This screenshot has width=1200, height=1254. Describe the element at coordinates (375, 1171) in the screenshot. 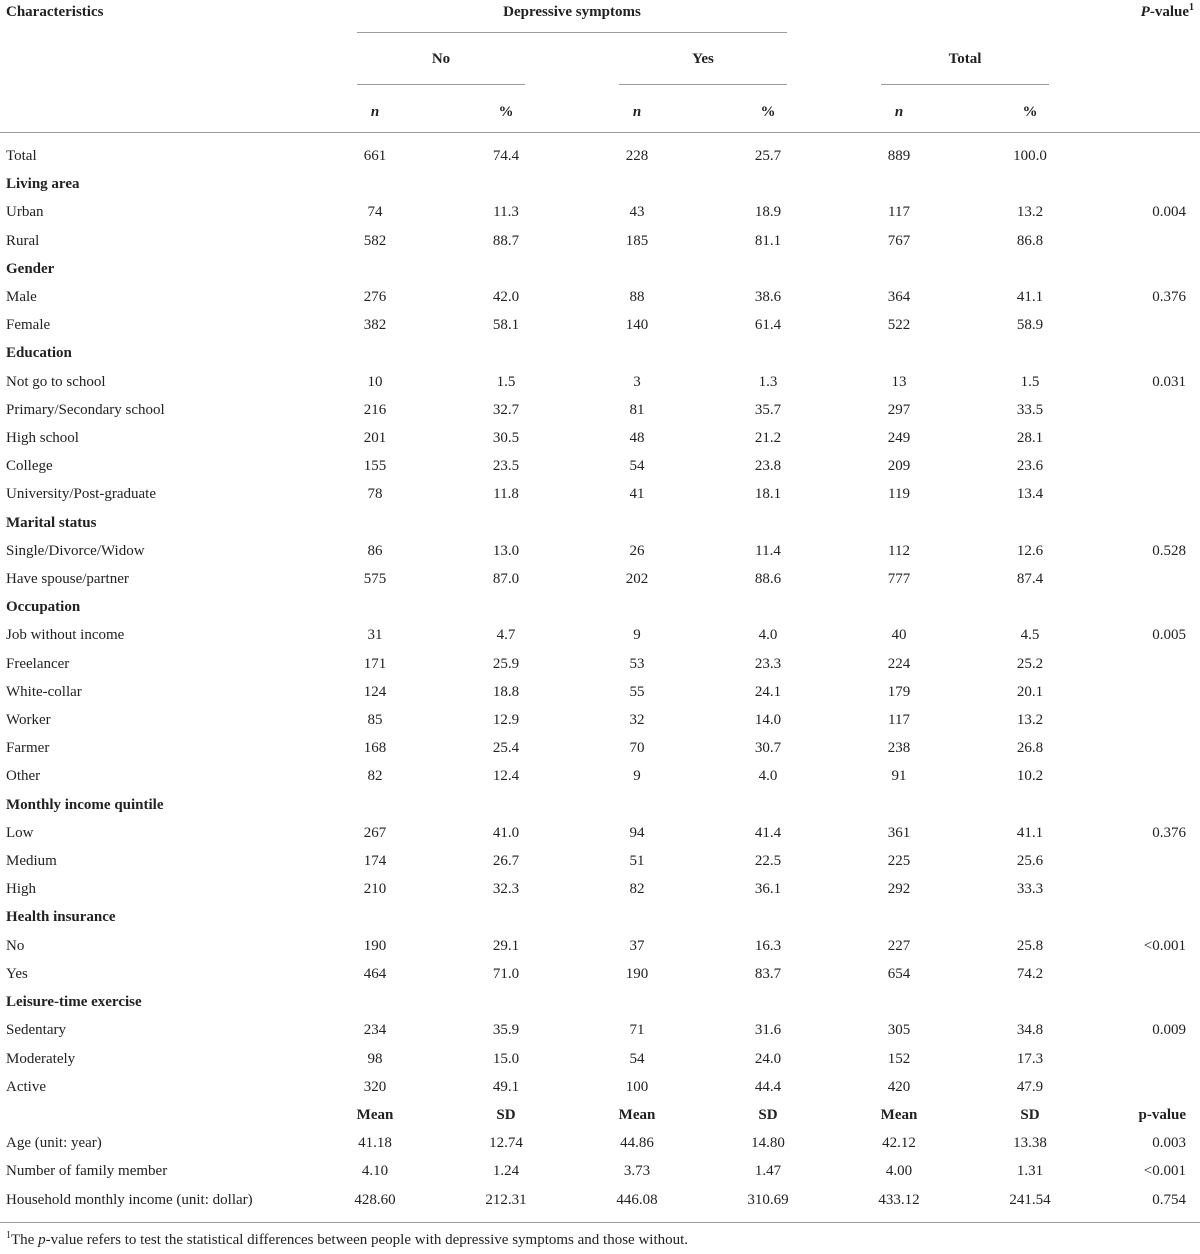

I see `value-cell: 4.10` at that location.